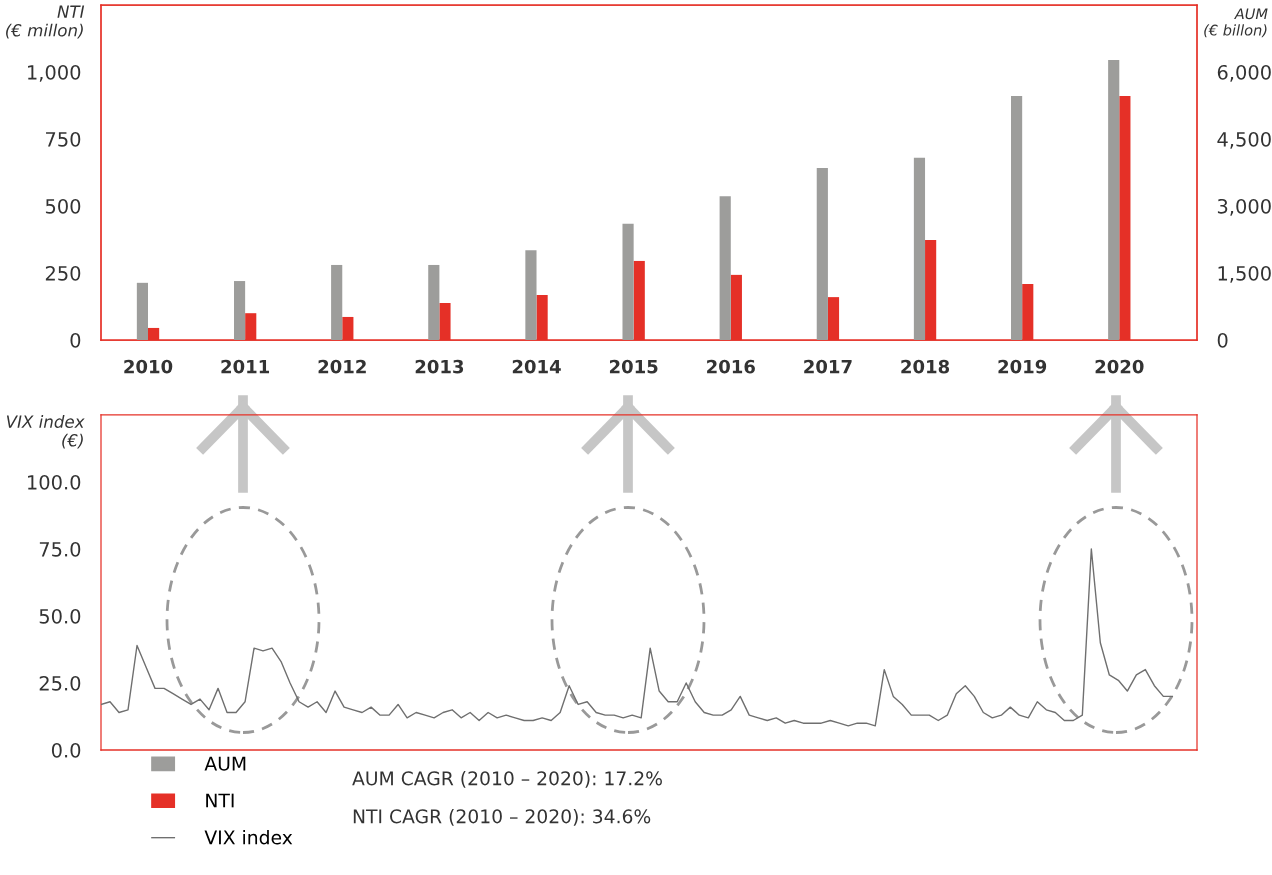  Describe the element at coordinates (60, 616) in the screenshot. I see `y-tick-label: 50.0` at that location.